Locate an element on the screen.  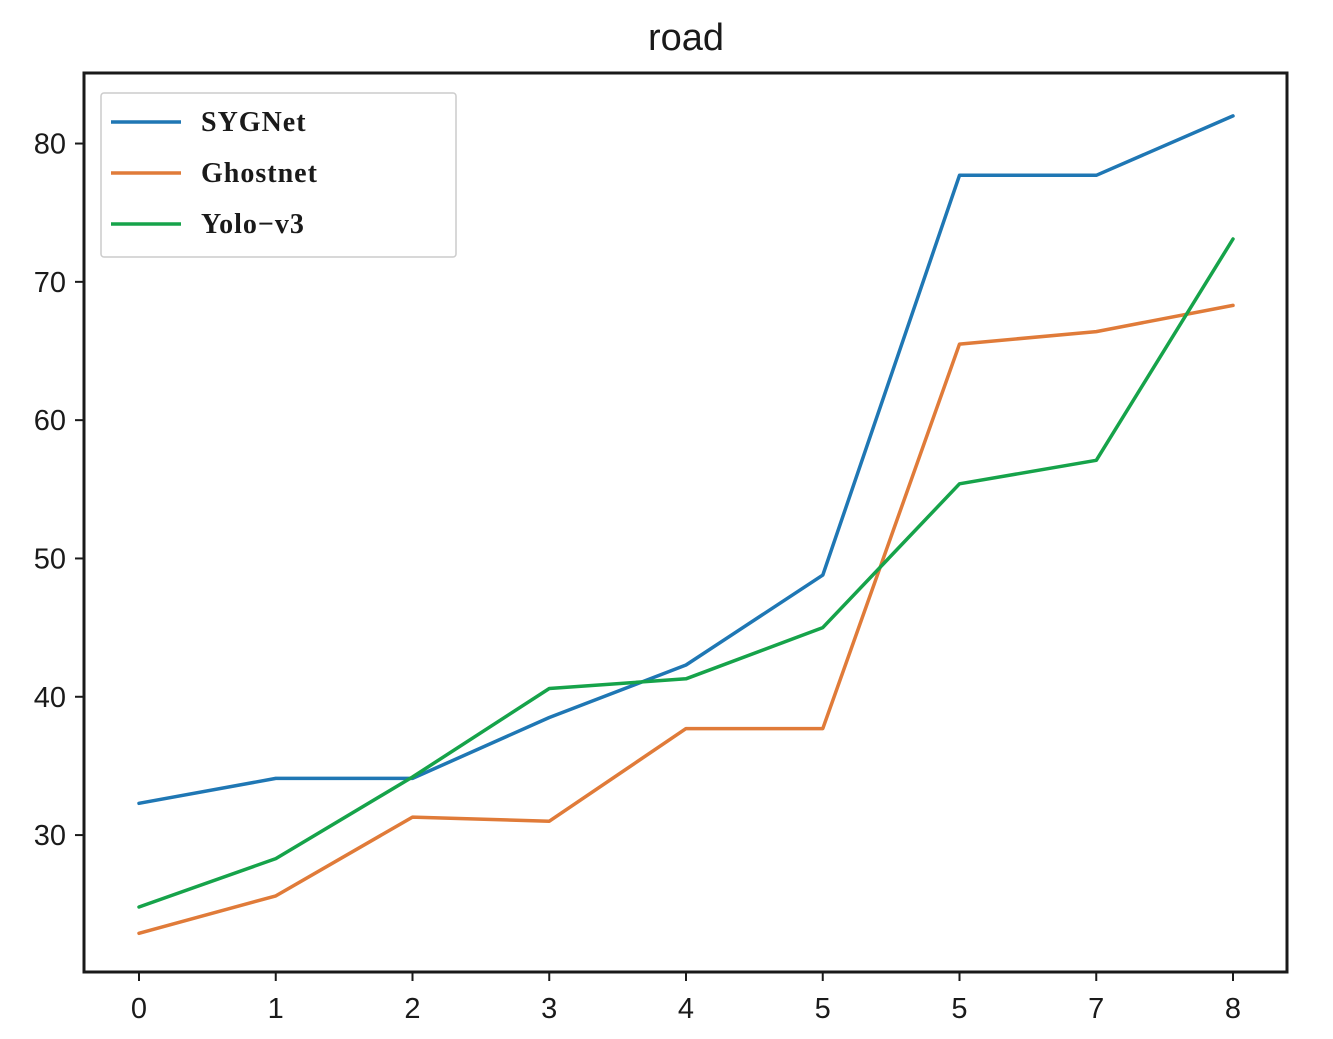
x-tick-label: 0 is located at coordinates (139, 1009).